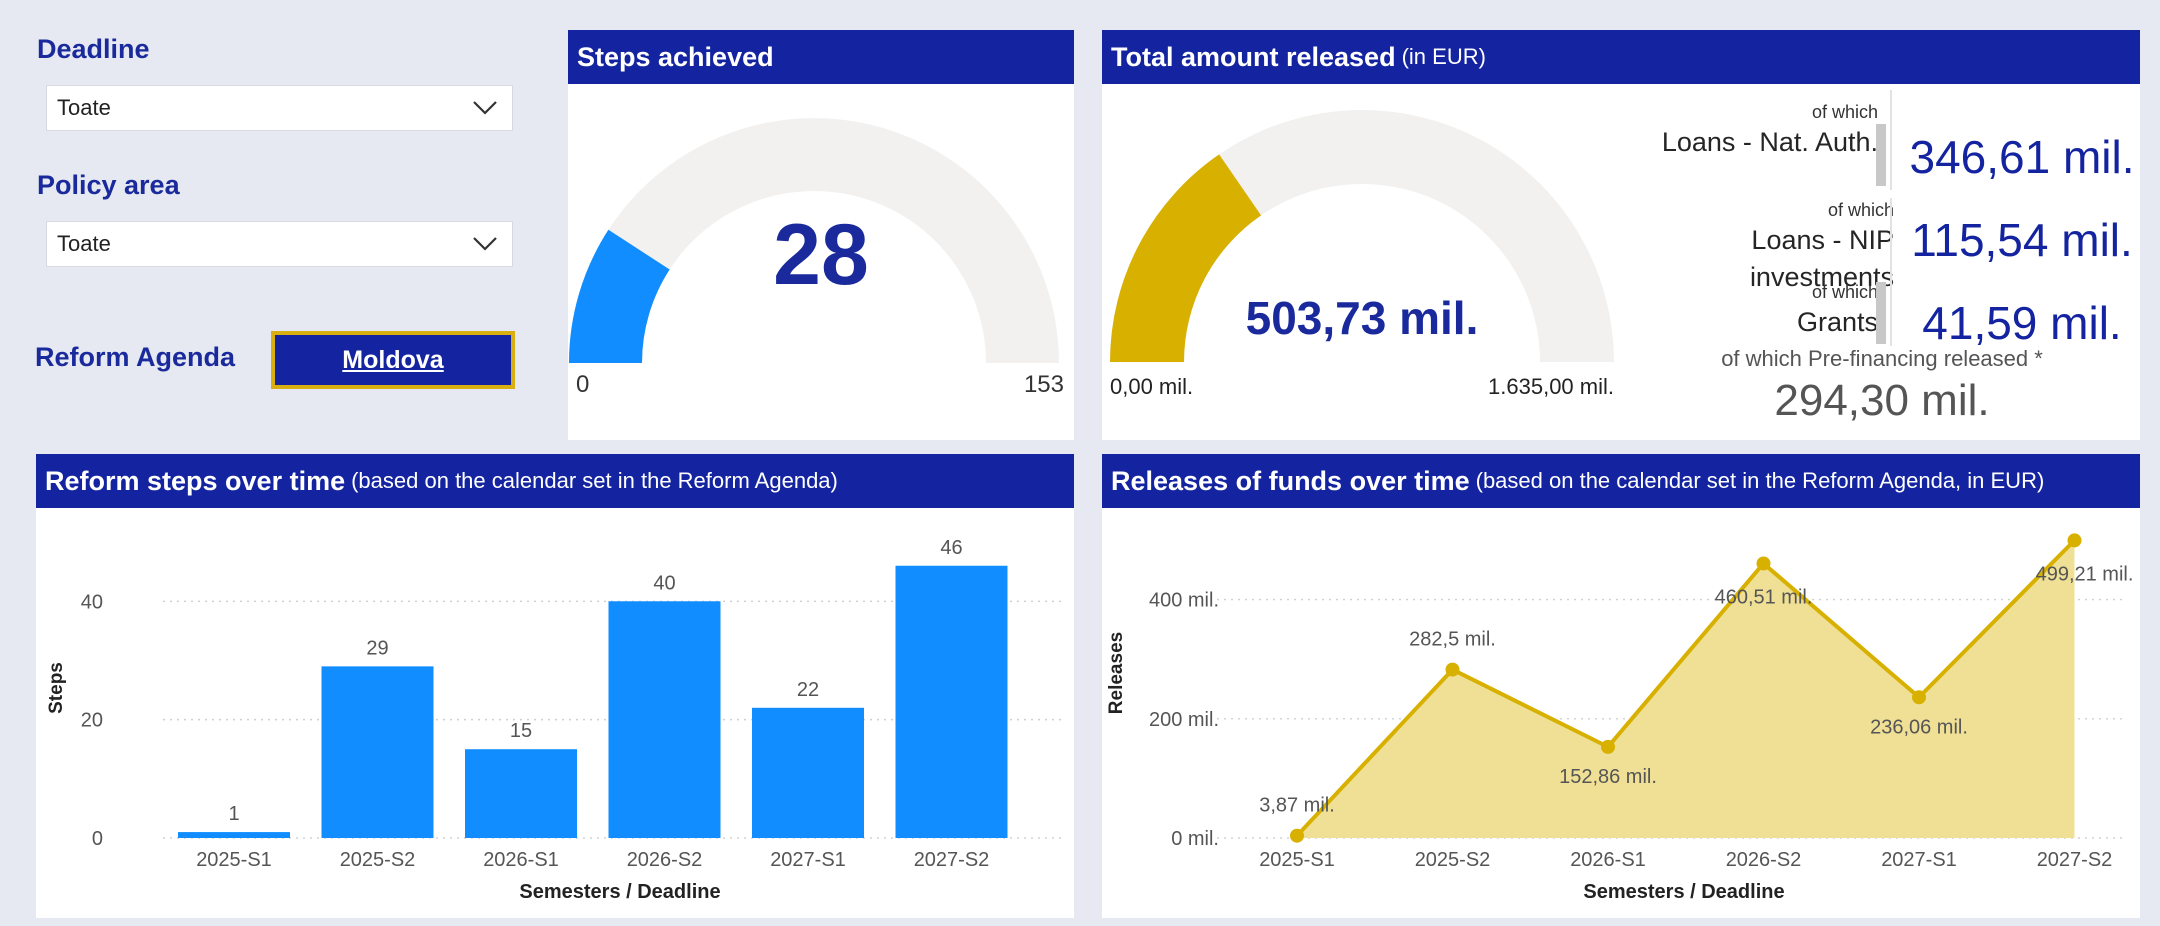 The image size is (2160, 926). What do you see at coordinates (1882, 400) in the screenshot?
I see `prefinancing-value: 294,30 mil.` at bounding box center [1882, 400].